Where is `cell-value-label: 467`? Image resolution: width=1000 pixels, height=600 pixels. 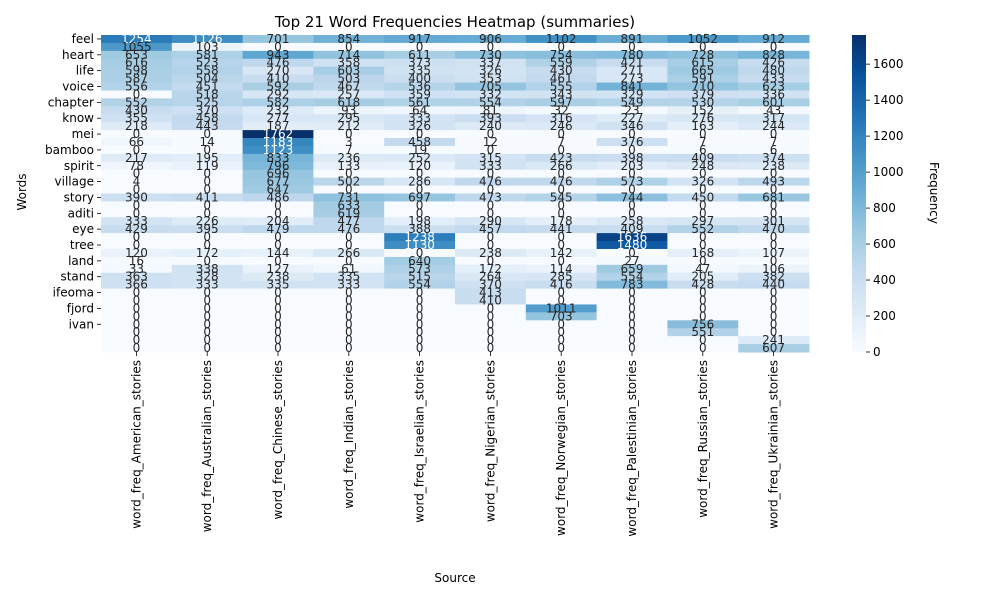 cell-value-label: 467 is located at coordinates (348, 87).